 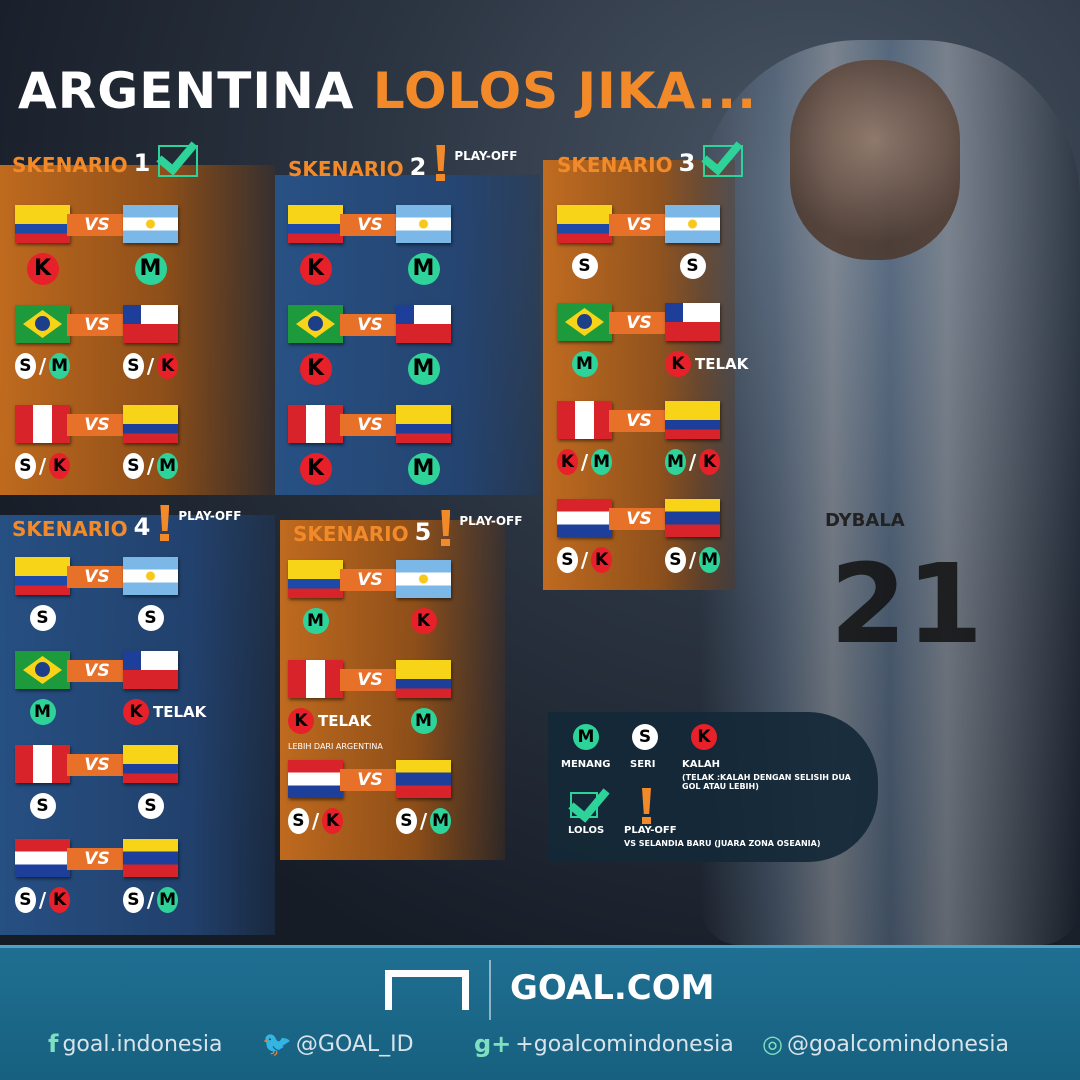 What do you see at coordinates (378, 705) in the screenshot?
I see `match-row: VS K TELAK M LEBIH DARI ARGENTINA` at bounding box center [378, 705].